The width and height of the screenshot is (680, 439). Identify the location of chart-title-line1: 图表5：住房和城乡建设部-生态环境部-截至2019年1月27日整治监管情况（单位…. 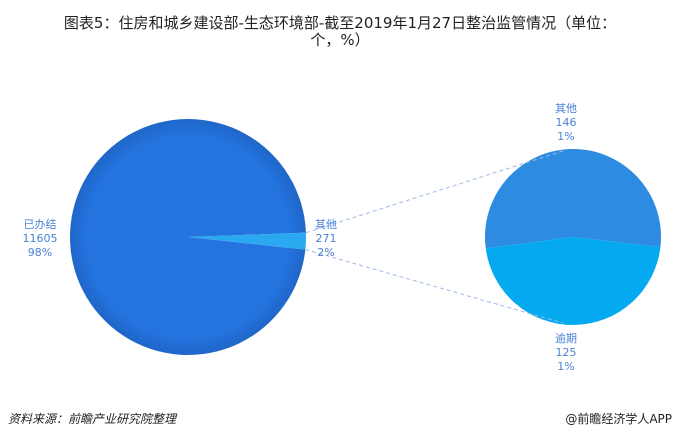
(340, 23).